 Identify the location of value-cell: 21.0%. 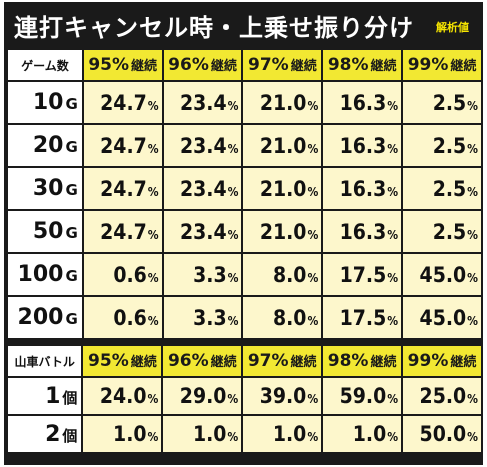
(282, 188).